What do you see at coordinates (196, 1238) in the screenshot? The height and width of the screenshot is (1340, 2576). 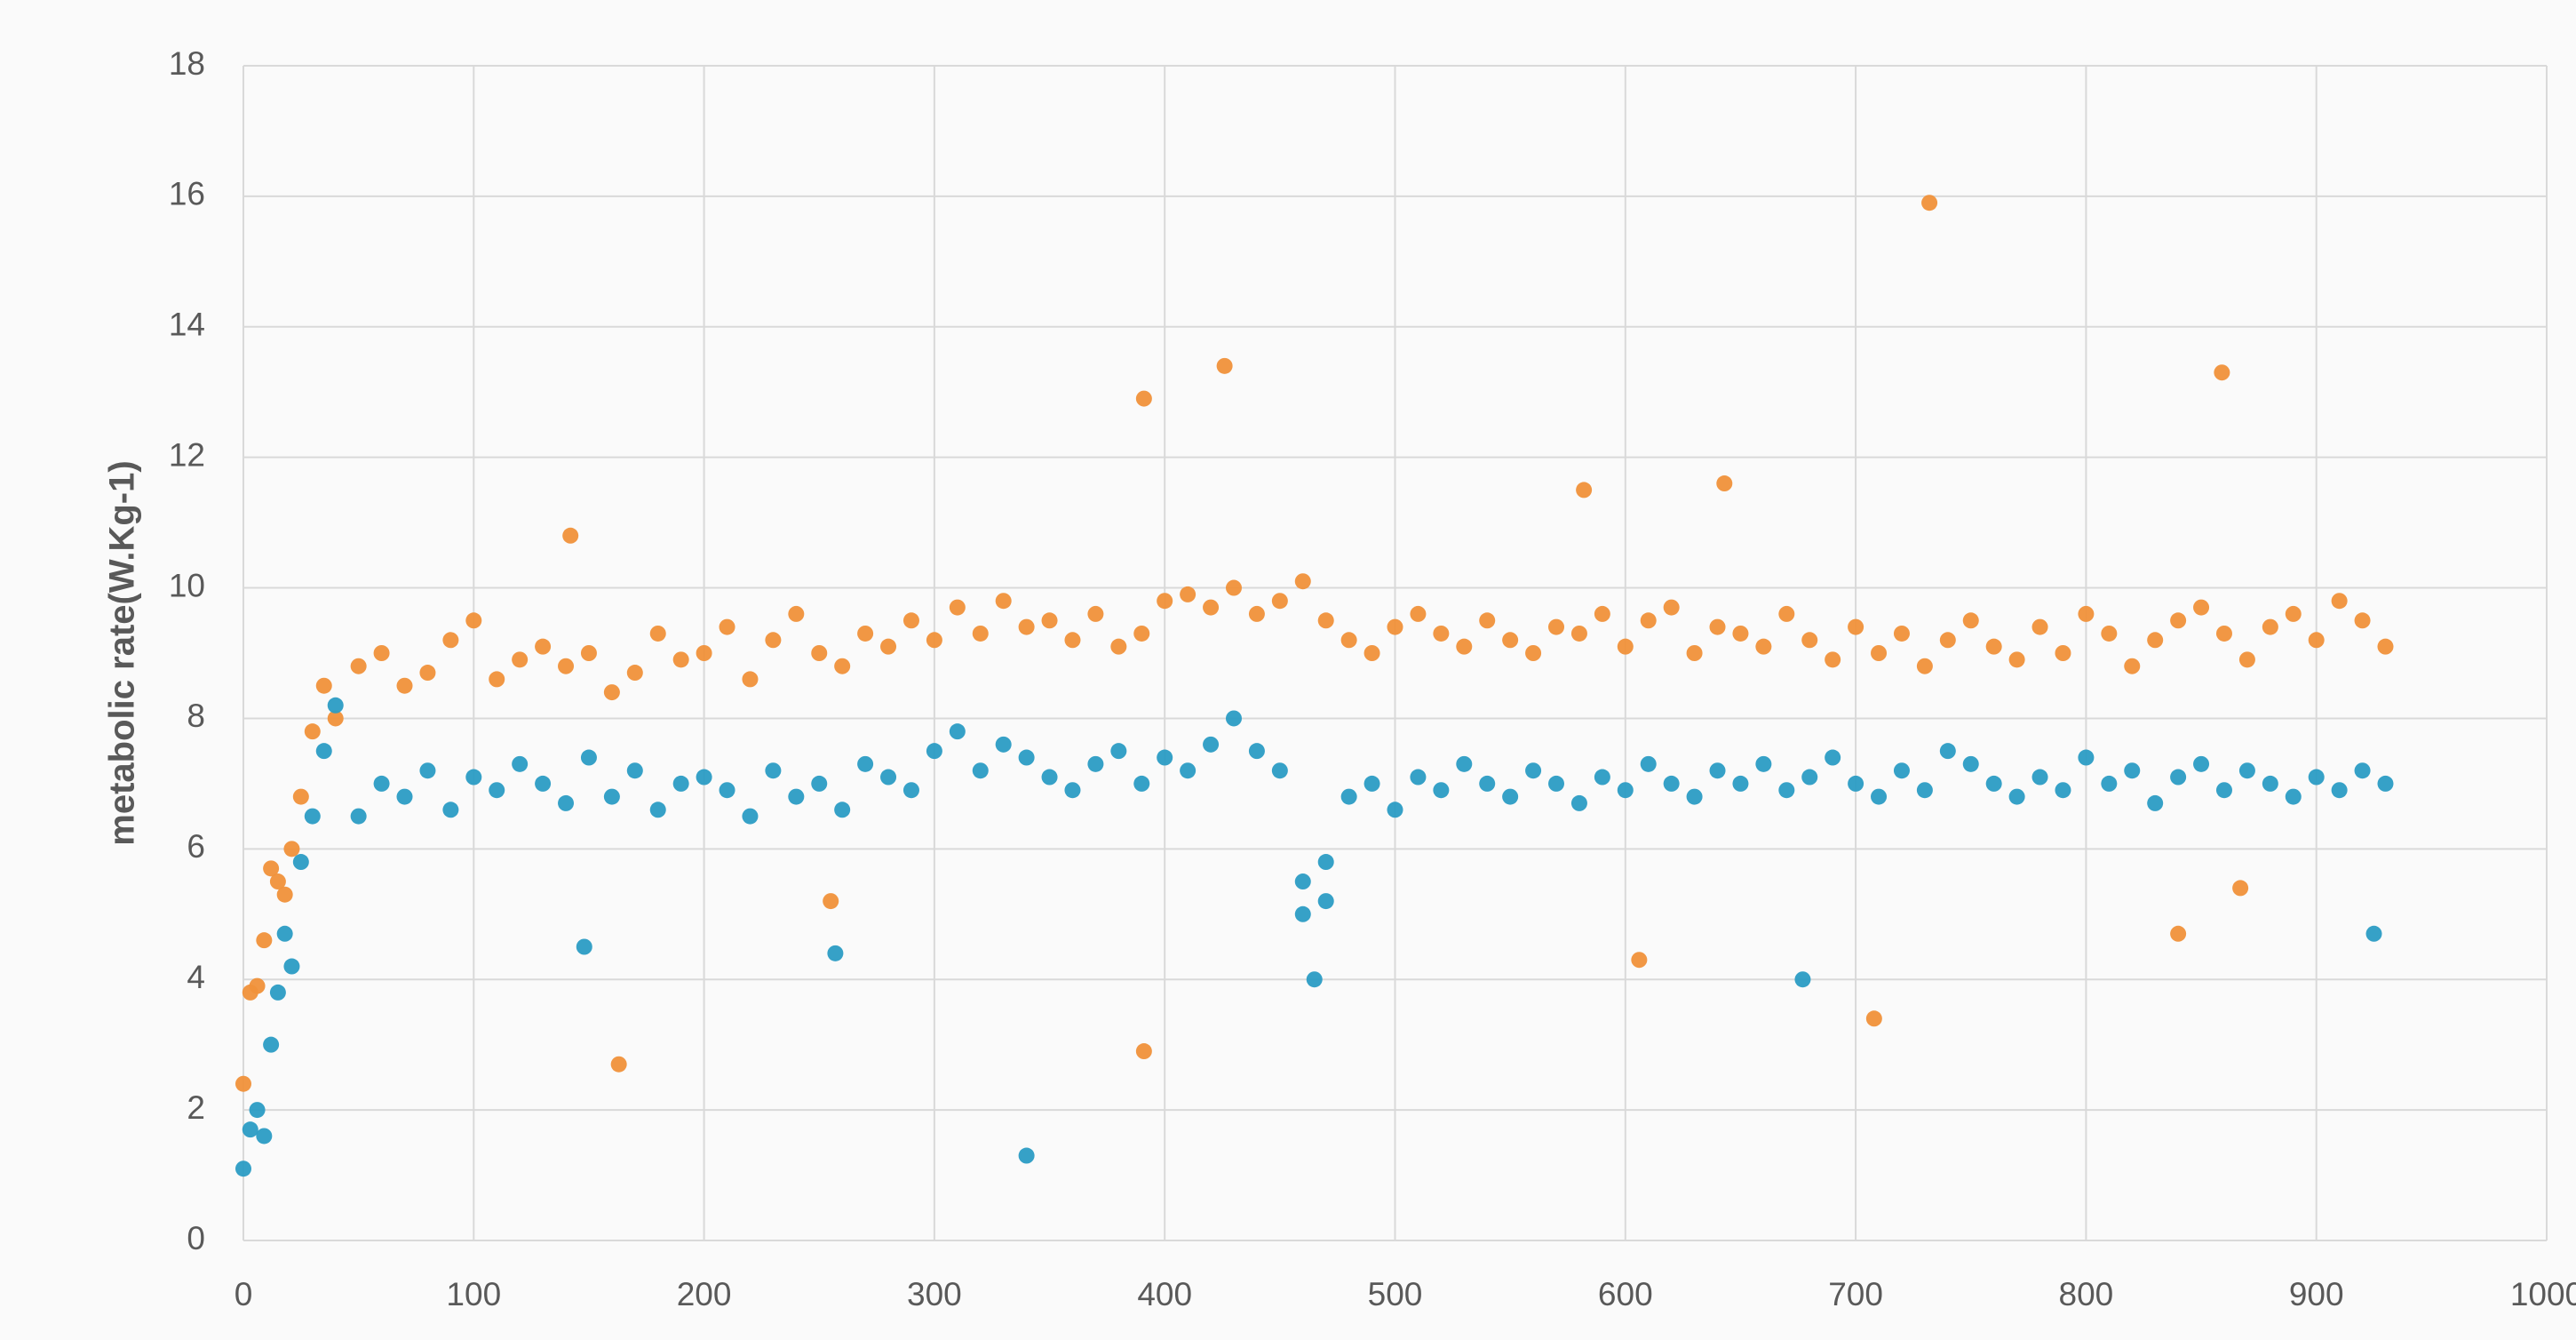 I see `y-tick-label: 0` at bounding box center [196, 1238].